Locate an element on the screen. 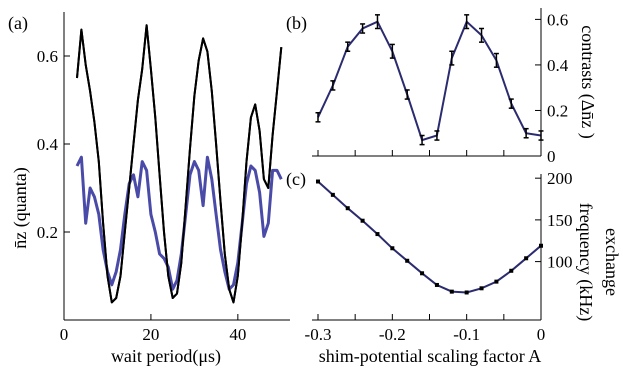 The height and width of the screenshot is (368, 623). panel-a-xtick-label: 20 is located at coordinates (150, 334).